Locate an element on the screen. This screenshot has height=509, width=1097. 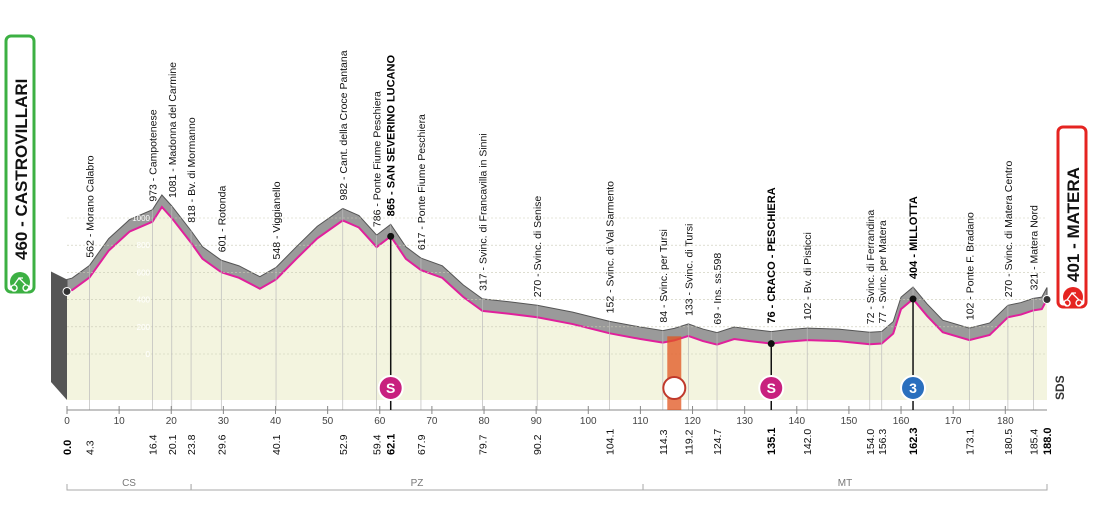
waypoint-label: 562 - Morano Calabro is located at coordinates (90, 206).